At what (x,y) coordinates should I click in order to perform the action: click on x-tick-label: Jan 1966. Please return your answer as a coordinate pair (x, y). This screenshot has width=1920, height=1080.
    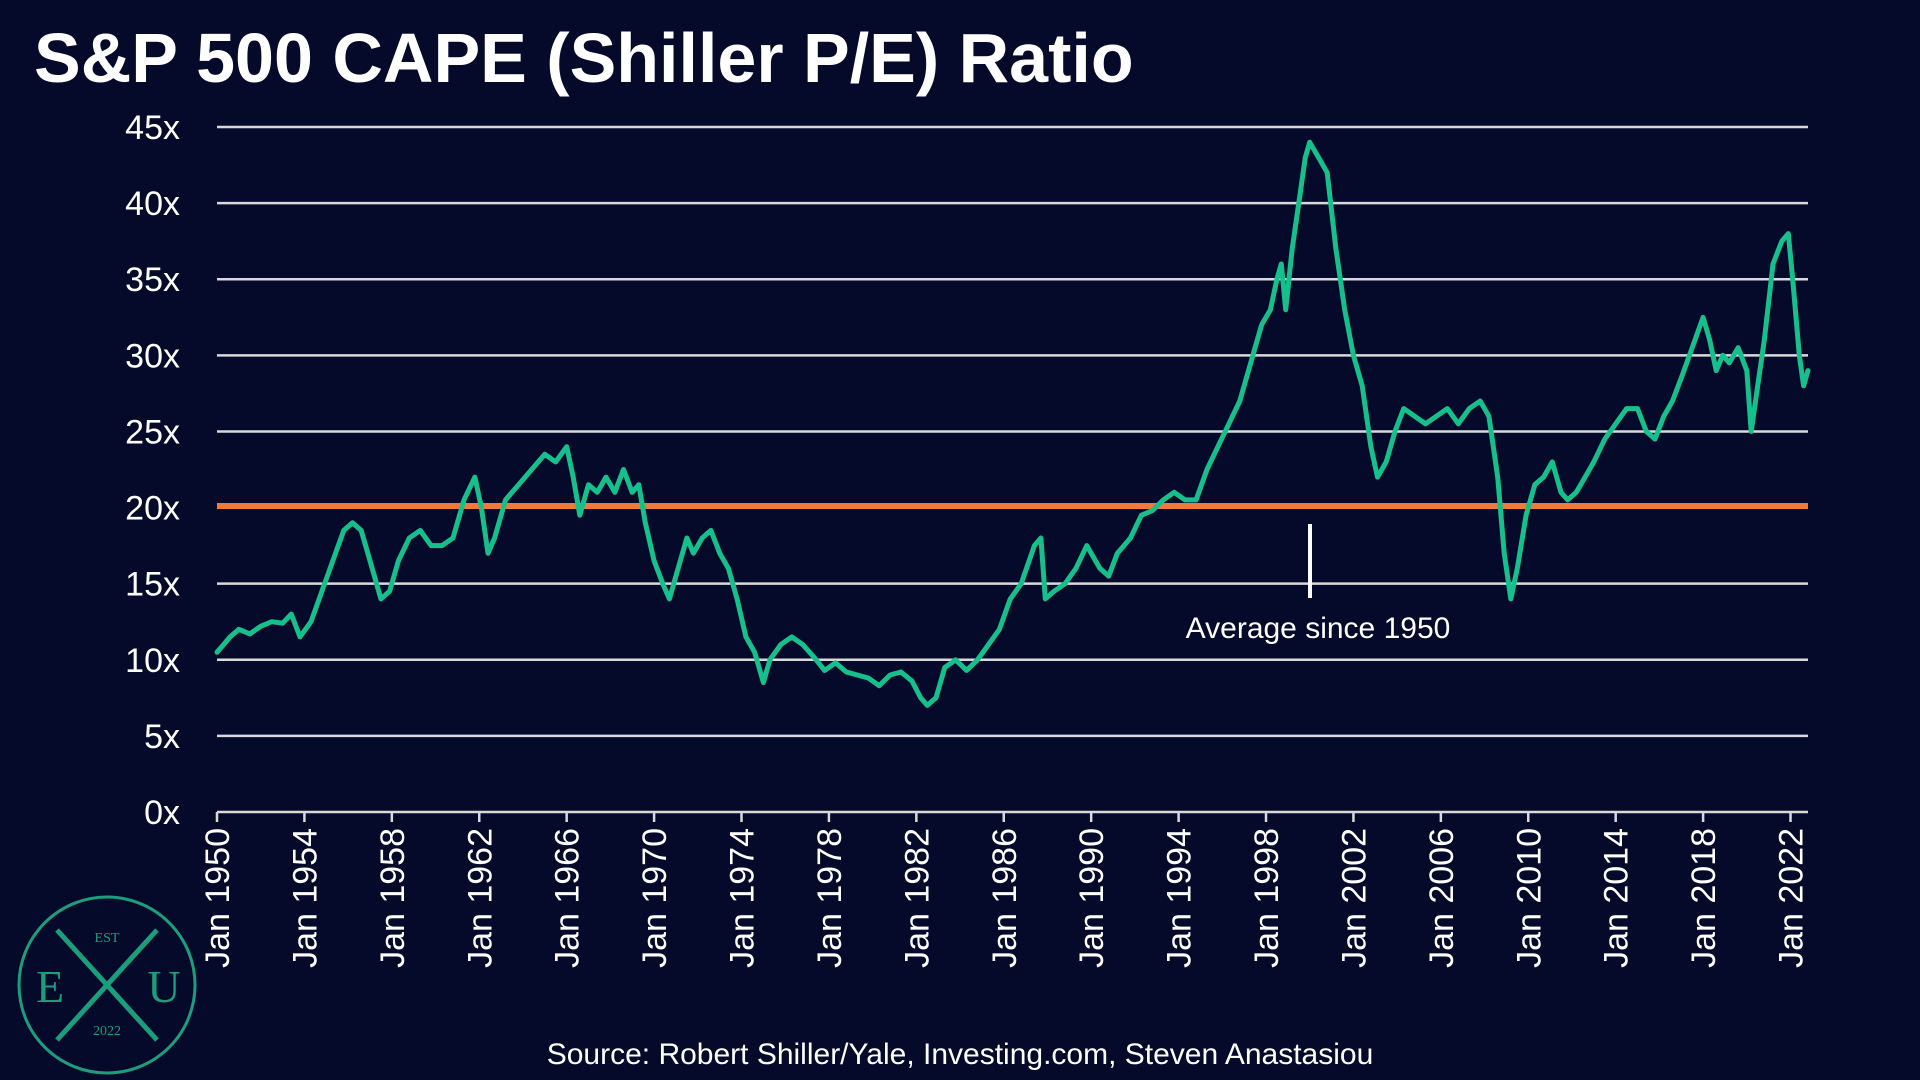
    Looking at the image, I should click on (568, 898).